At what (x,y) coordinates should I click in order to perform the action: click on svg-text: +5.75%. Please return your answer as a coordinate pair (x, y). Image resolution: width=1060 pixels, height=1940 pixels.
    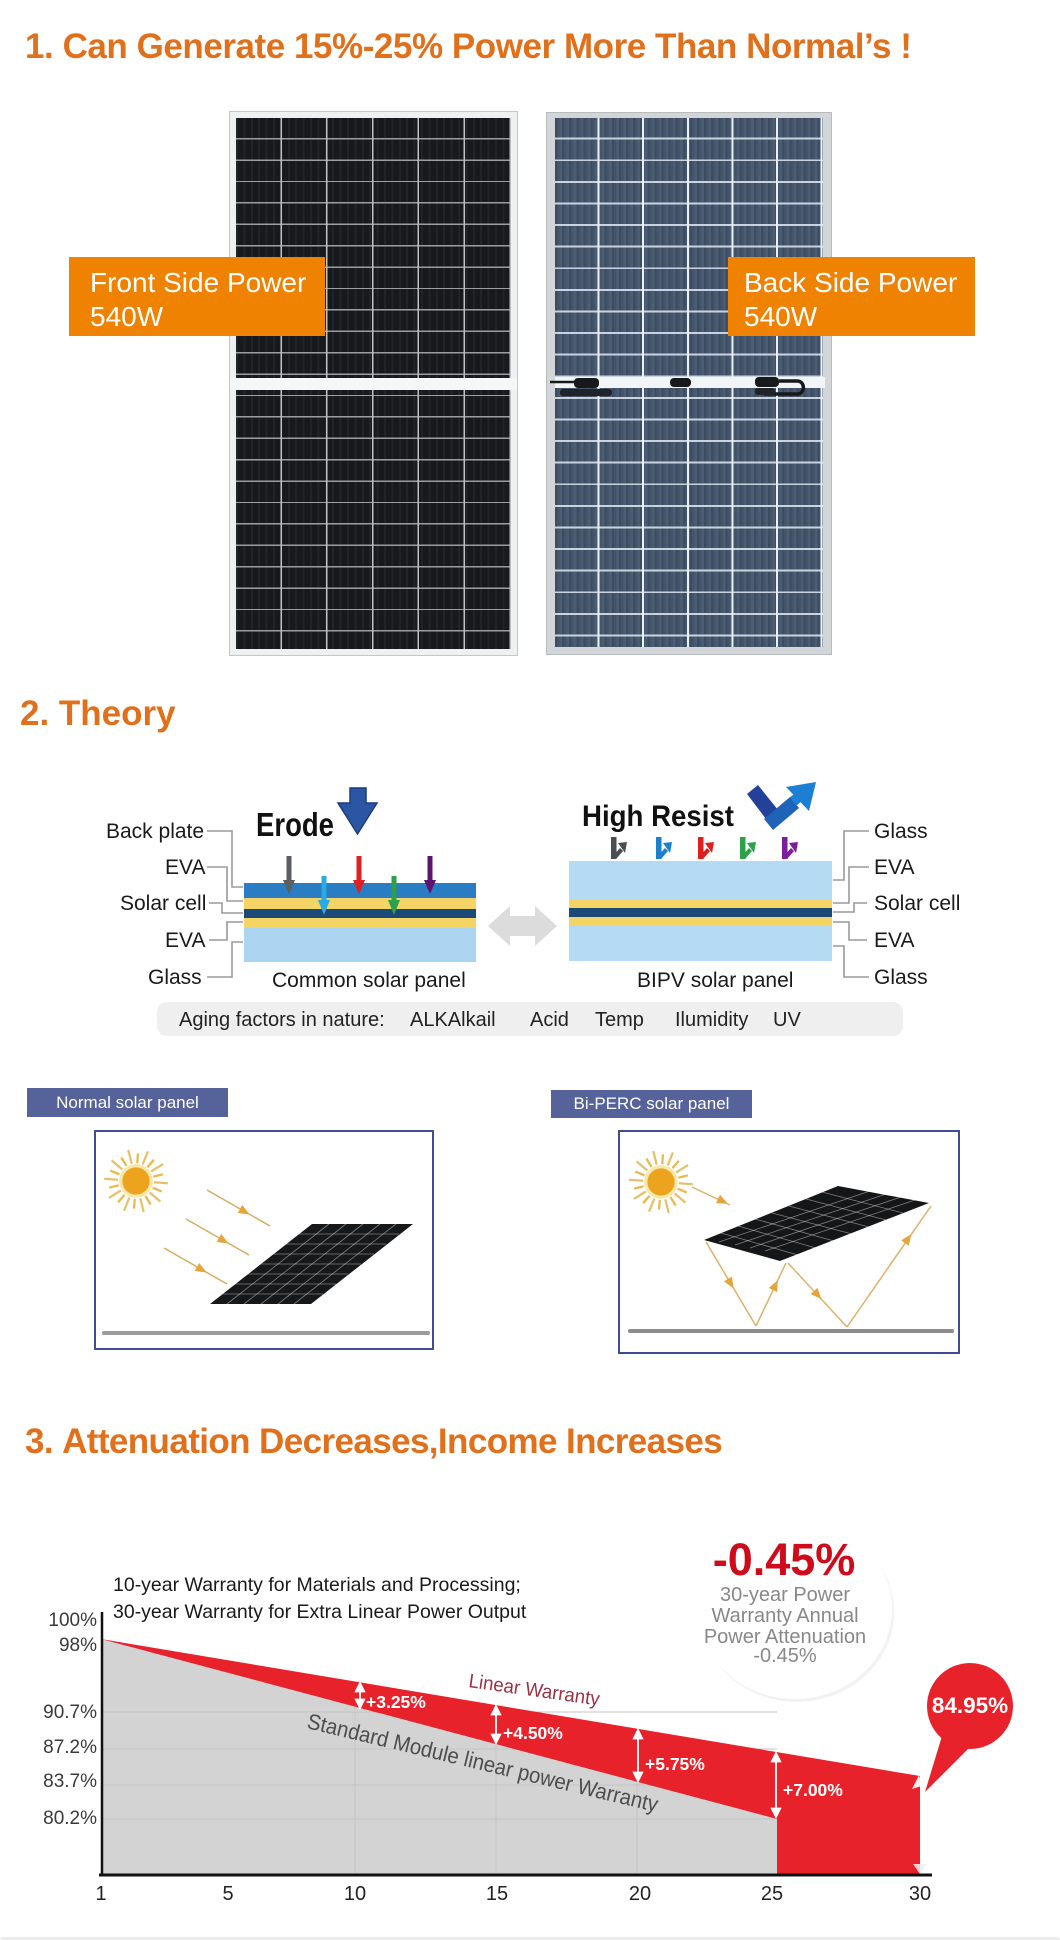
    Looking at the image, I should click on (675, 1764).